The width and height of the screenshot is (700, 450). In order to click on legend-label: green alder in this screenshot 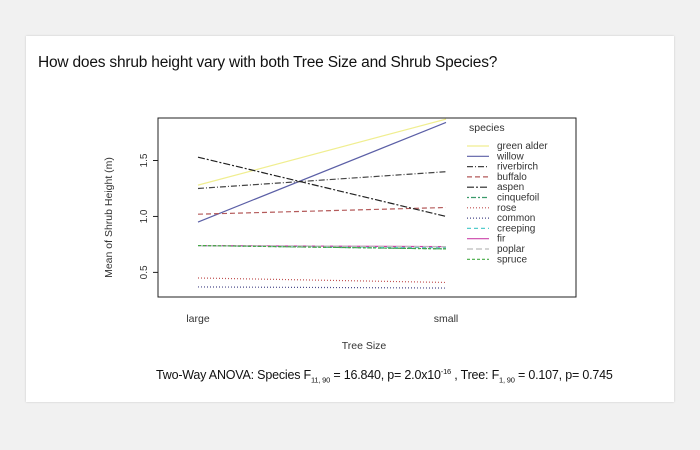, I will do `click(522, 146)`.